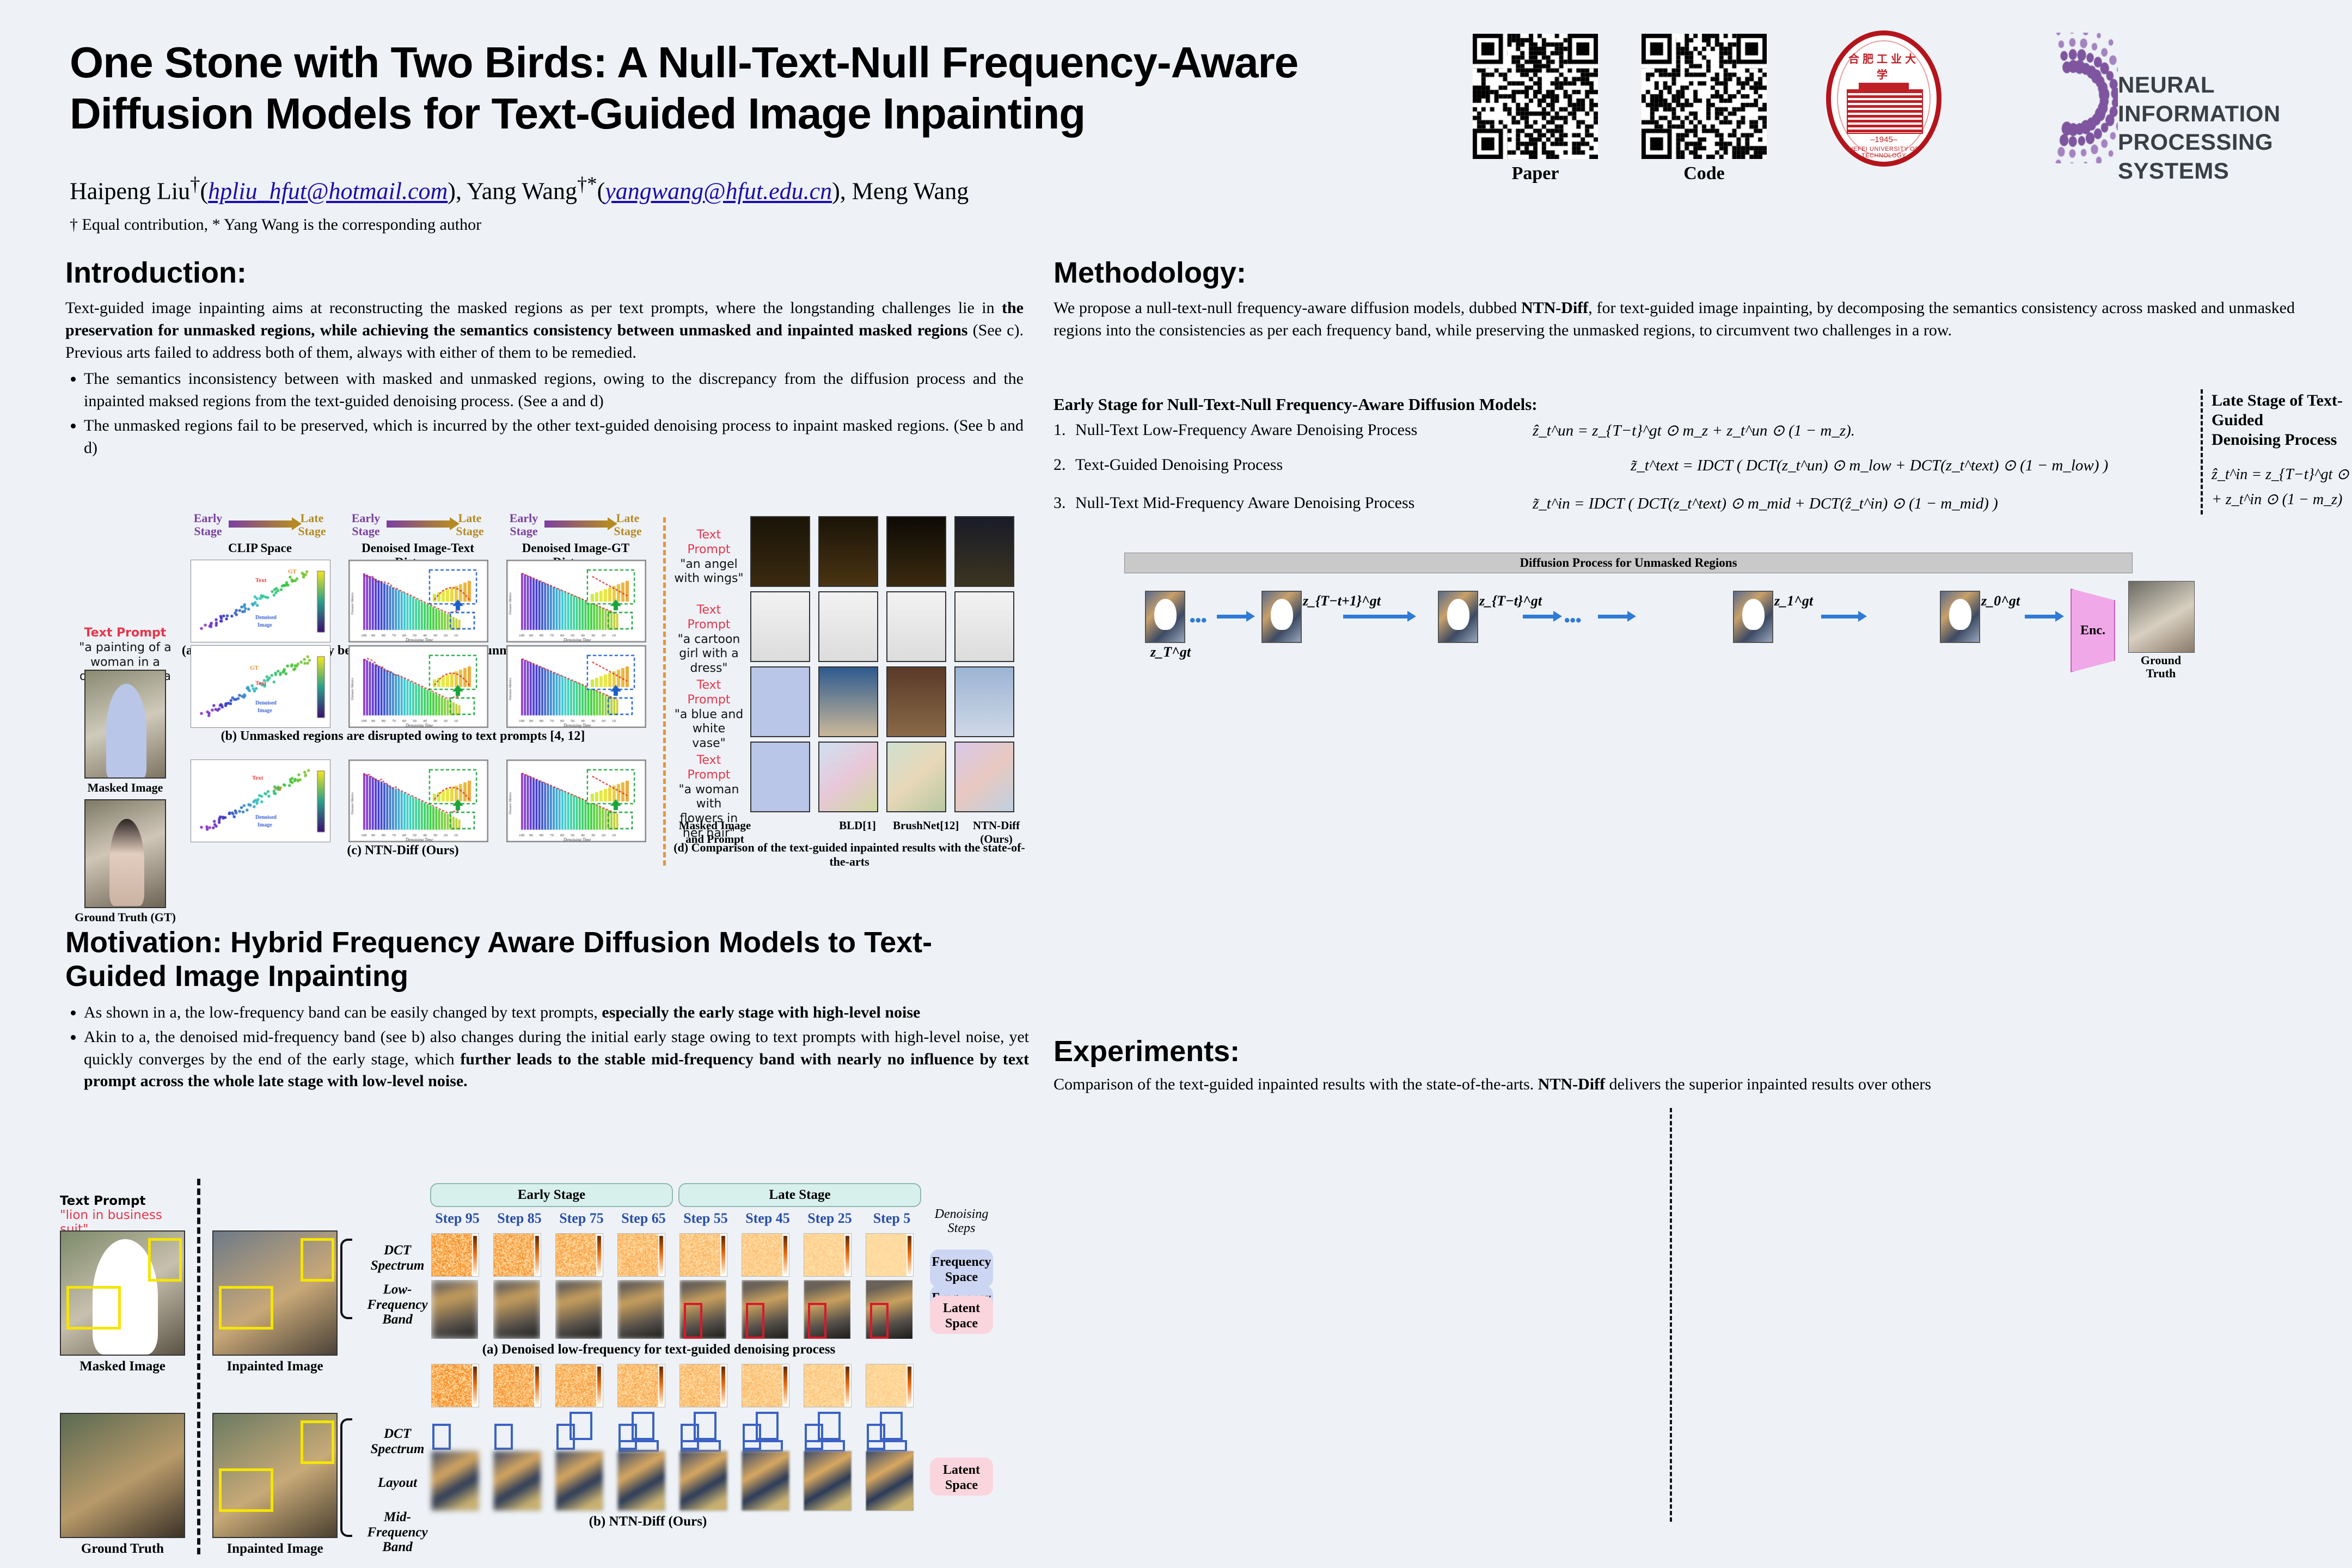  I want to click on minichart-r0-c1, so click(418, 601).